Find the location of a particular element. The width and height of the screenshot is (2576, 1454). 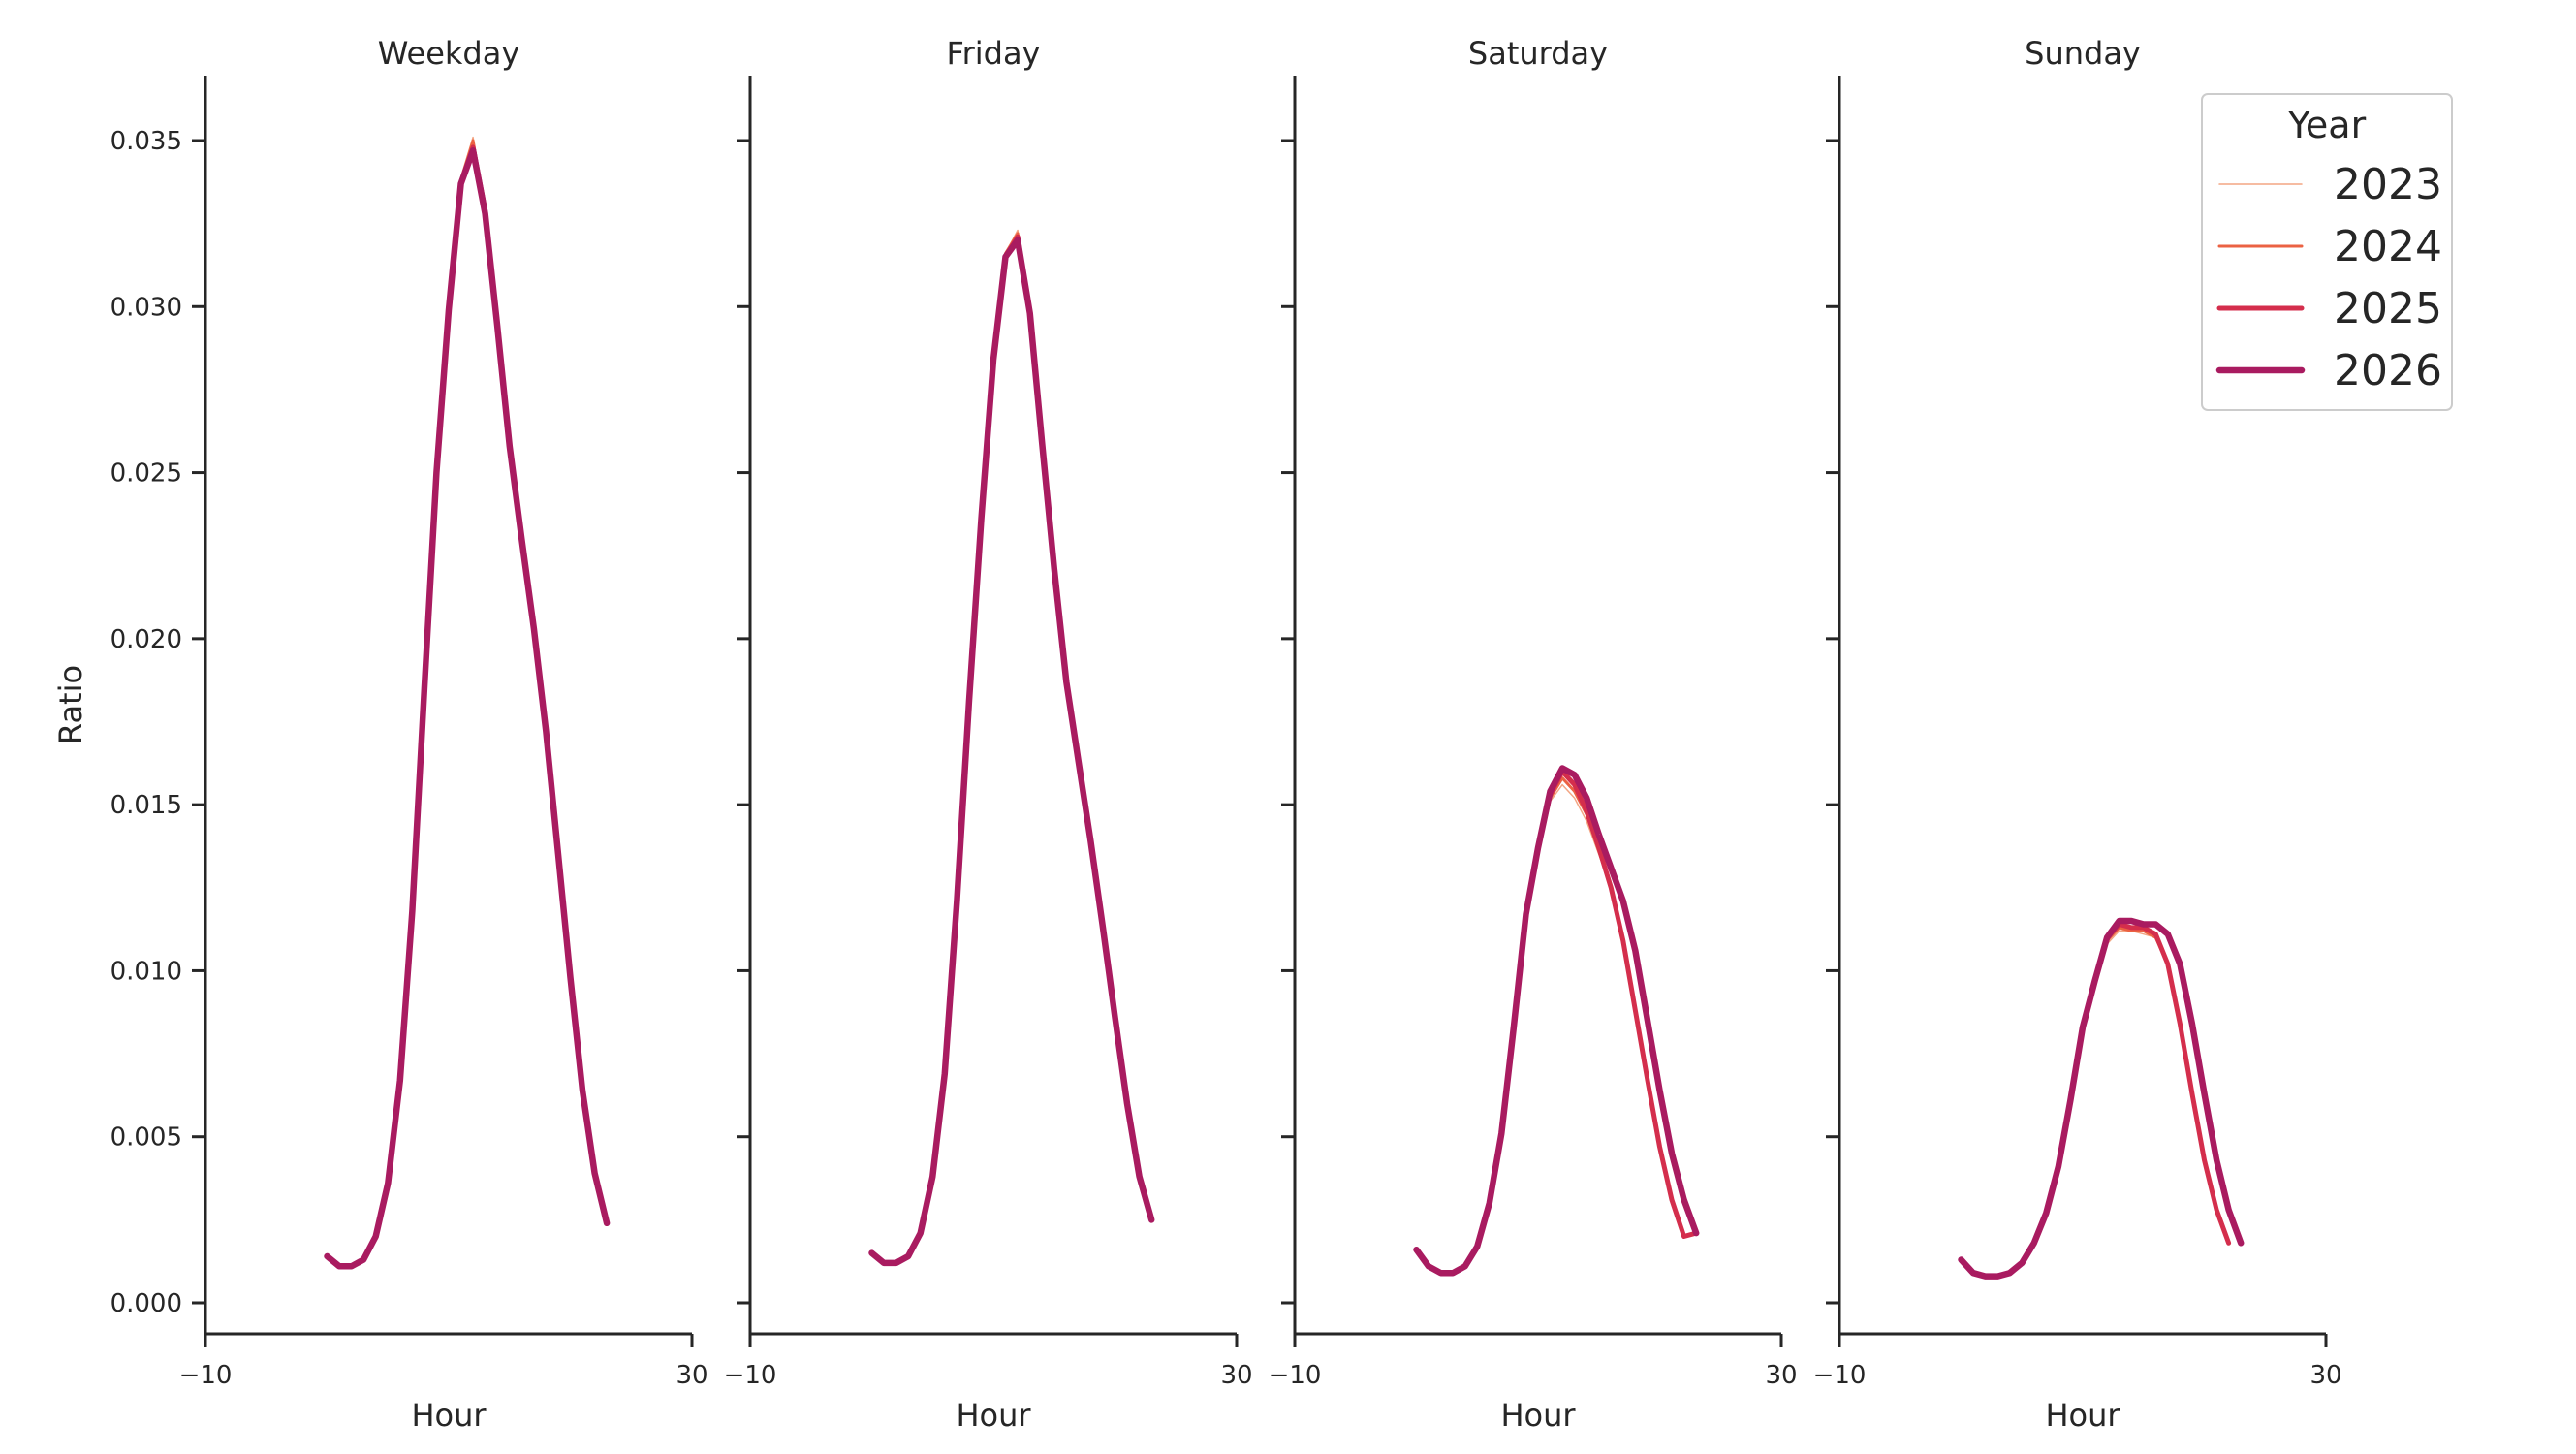

legend-label: 2025 is located at coordinates (2388, 308).